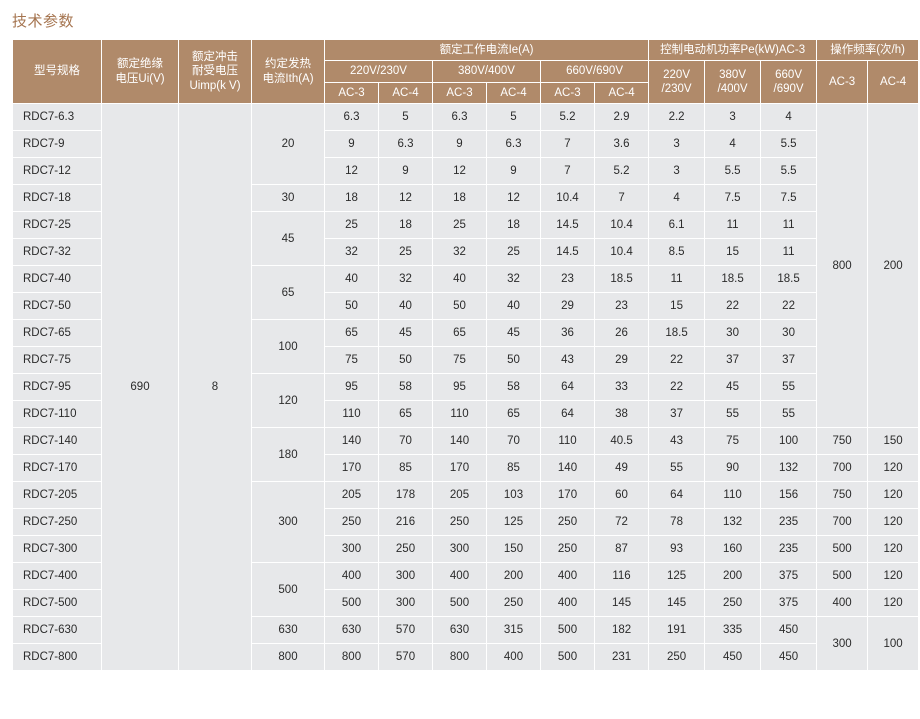  Describe the element at coordinates (405, 225) in the screenshot. I see `cell-ie-1: 18` at that location.